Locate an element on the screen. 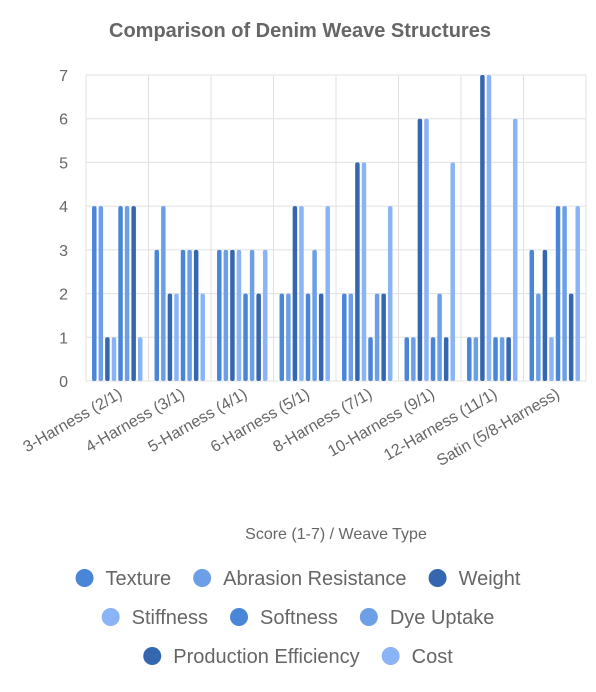 The height and width of the screenshot is (692, 596). chart-title: Comparison of Denim Weave Structures is located at coordinates (300, 31).